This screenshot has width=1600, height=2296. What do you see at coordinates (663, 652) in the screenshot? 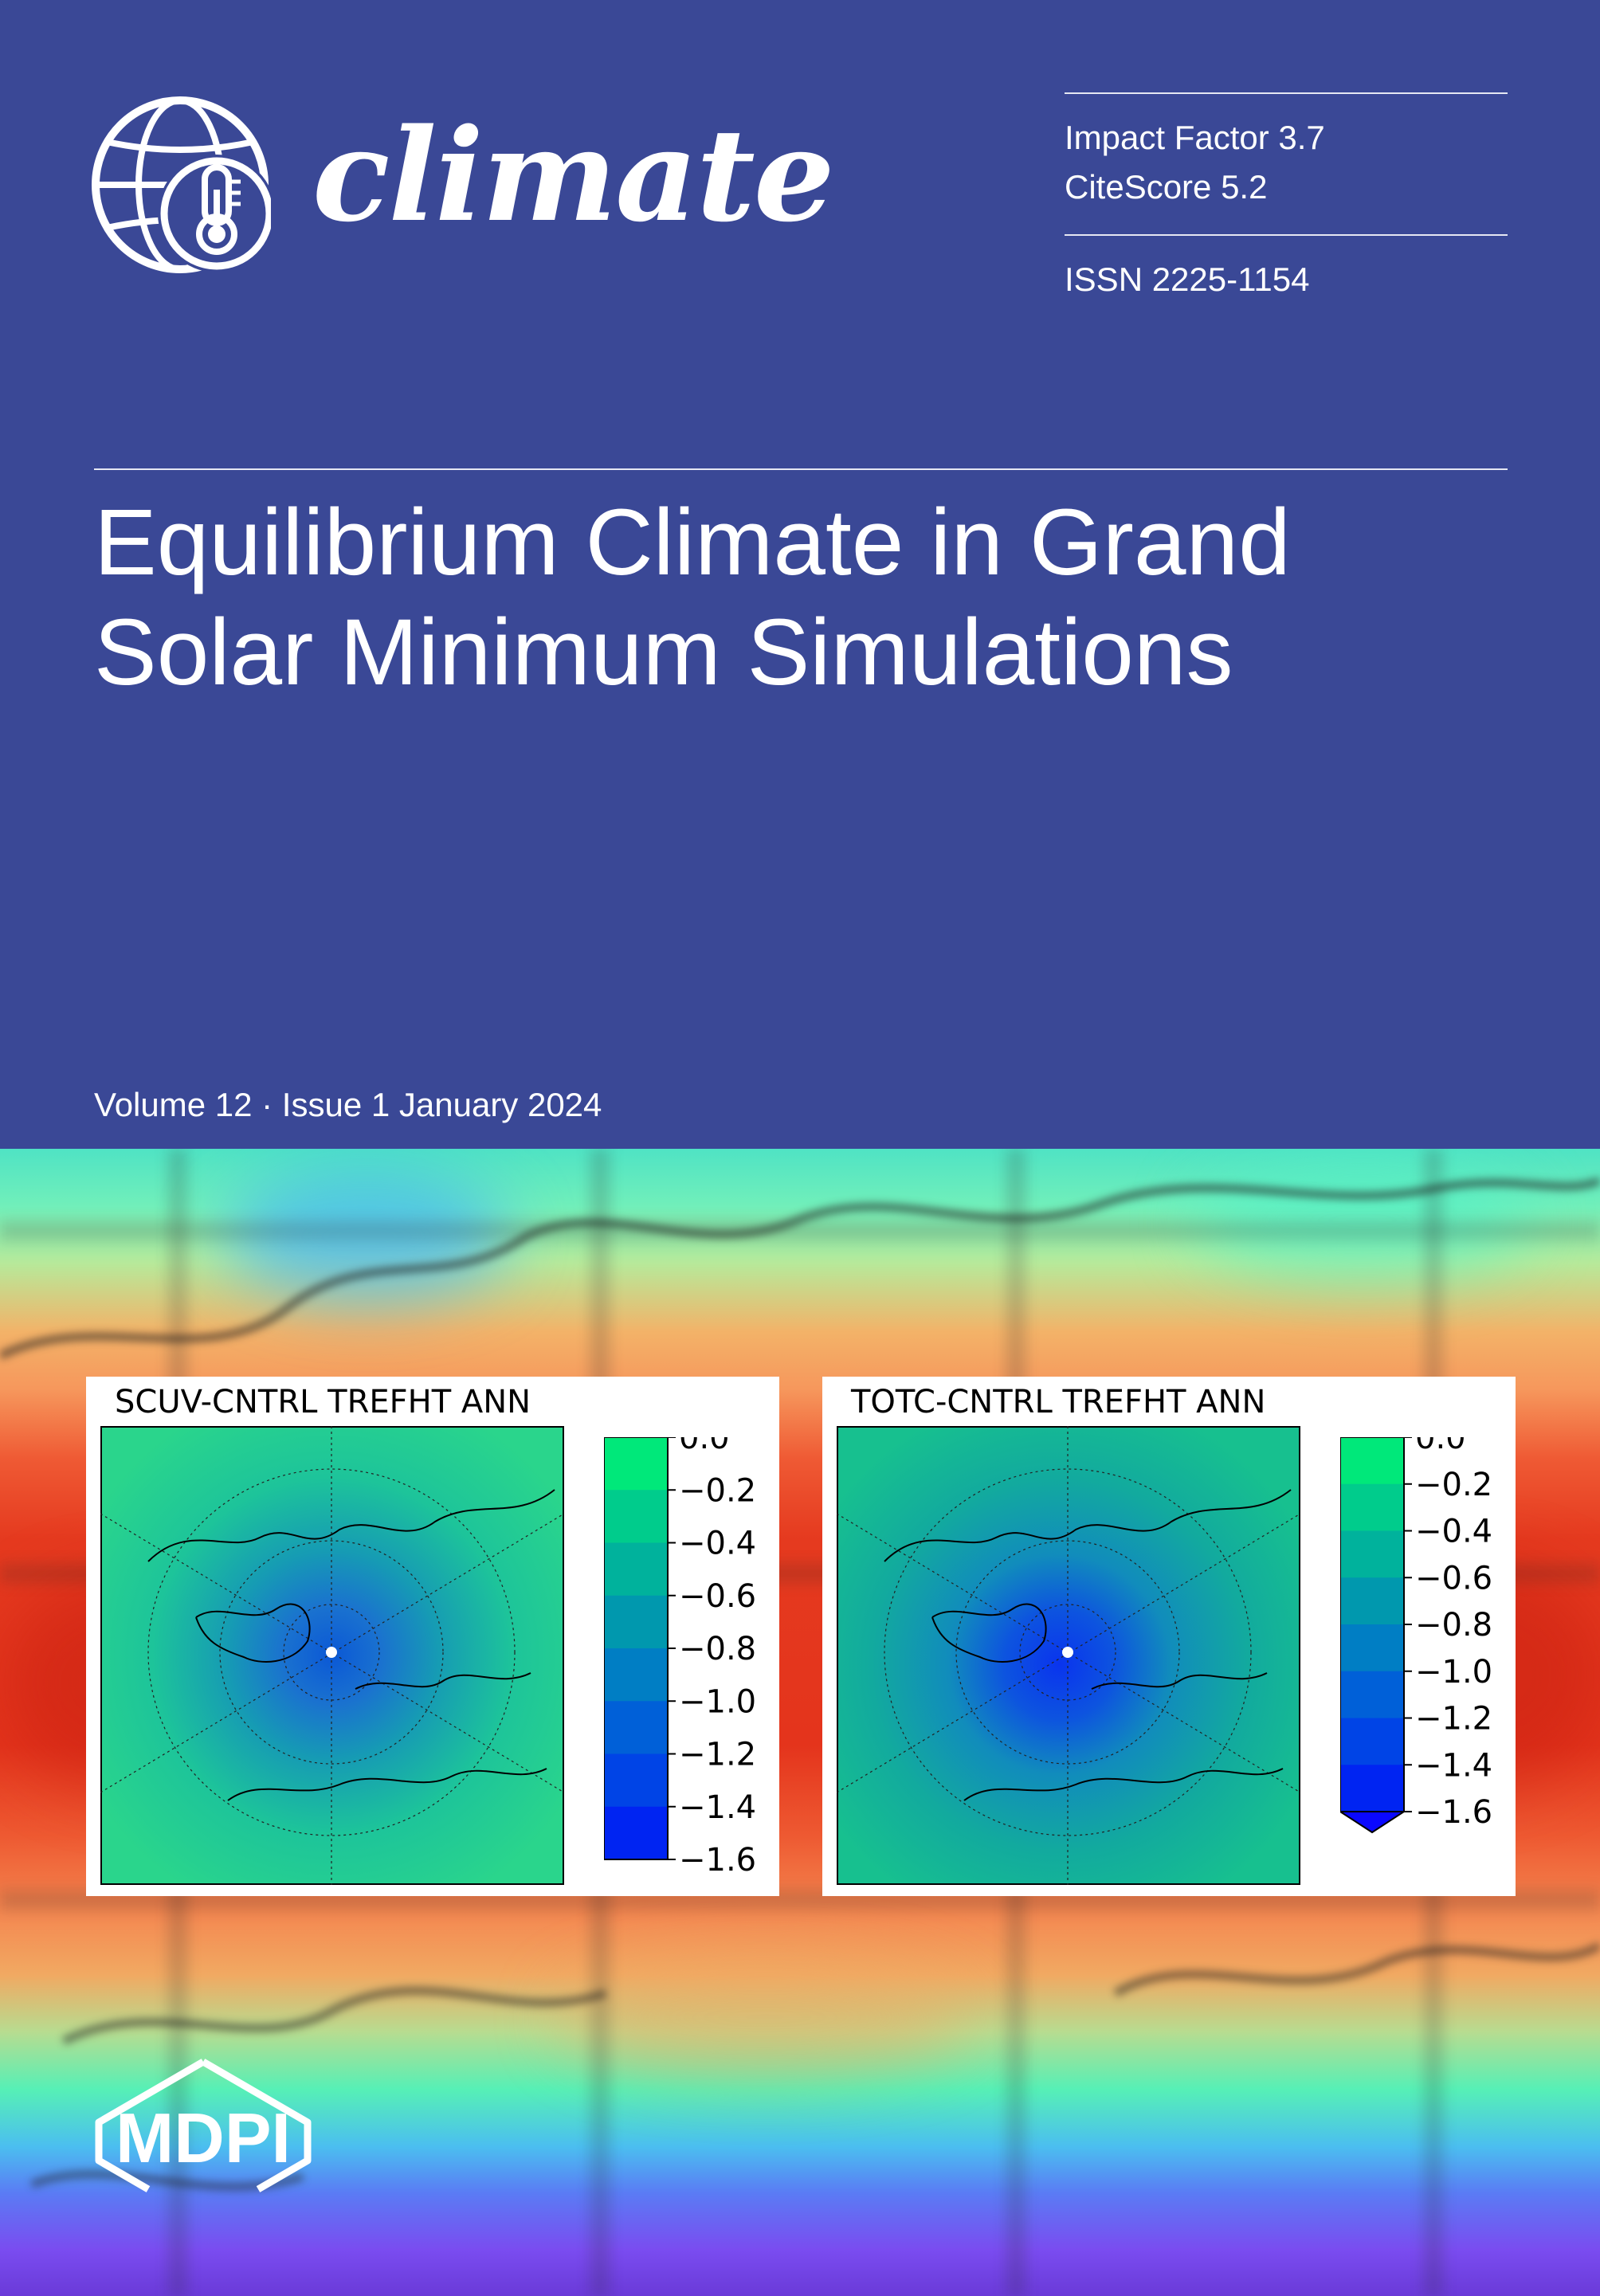
I see `article-title-line-2: Solar Minimum Simulations` at bounding box center [663, 652].